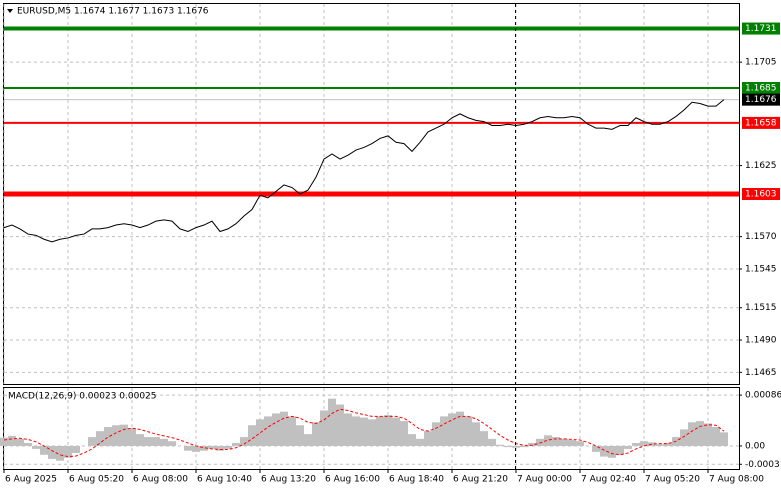  What do you see at coordinates (480, 480) in the screenshot?
I see `x-tick-label: 6 Aug 21:20` at bounding box center [480, 480].